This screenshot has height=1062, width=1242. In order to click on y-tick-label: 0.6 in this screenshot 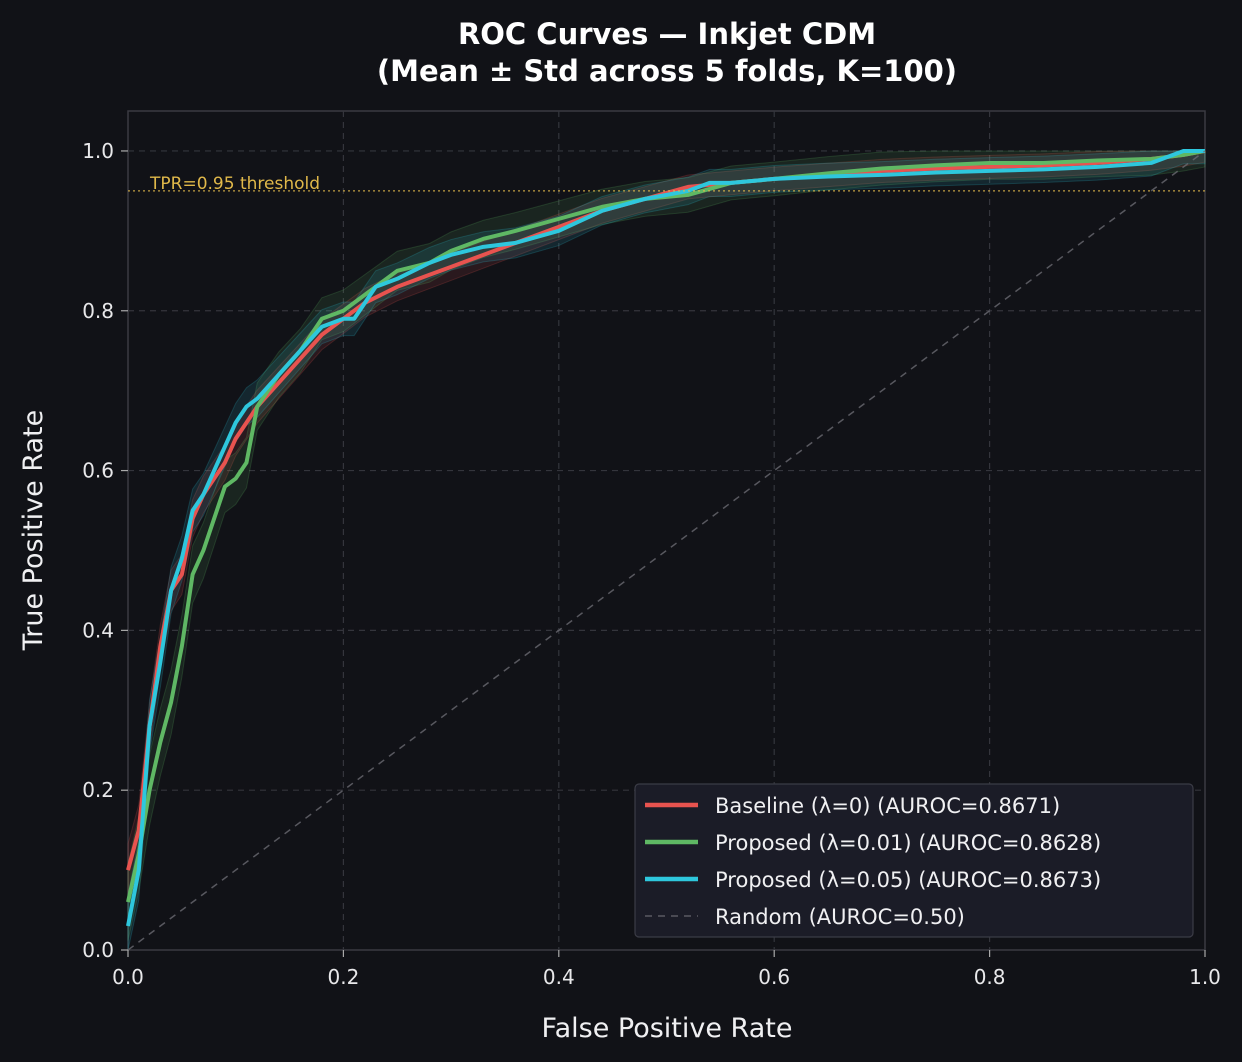, I will do `click(98, 471)`.